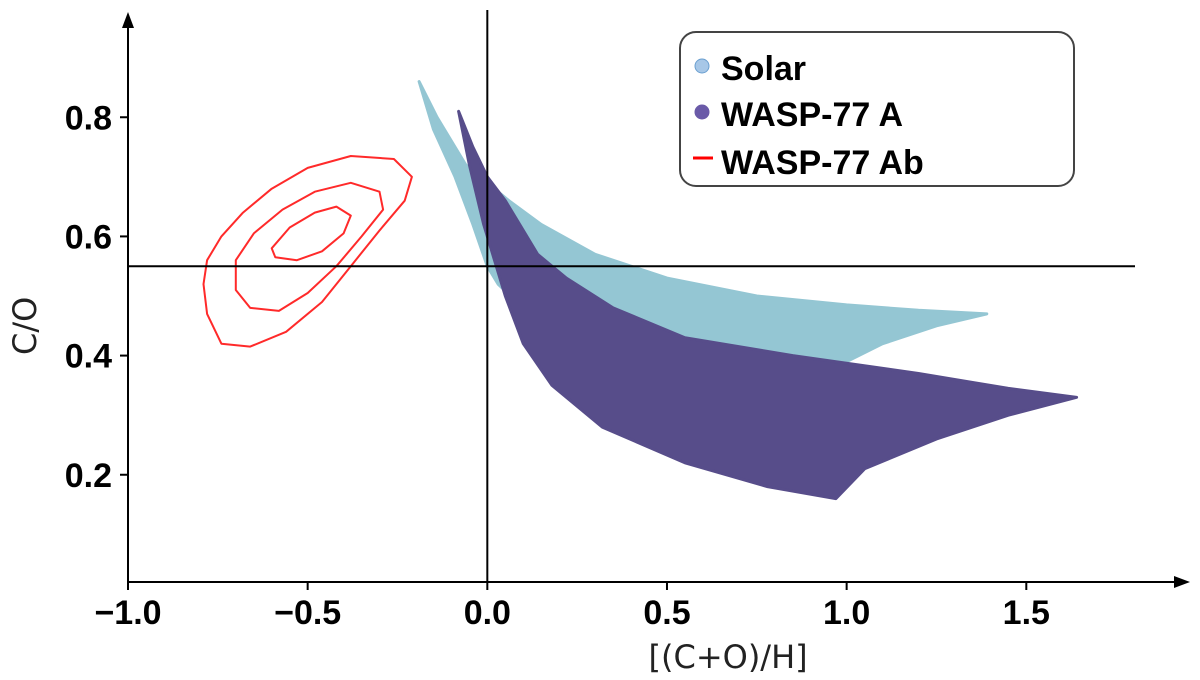 This screenshot has width=1200, height=680. I want to click on y-tick-label: 0.6, so click(88, 237).